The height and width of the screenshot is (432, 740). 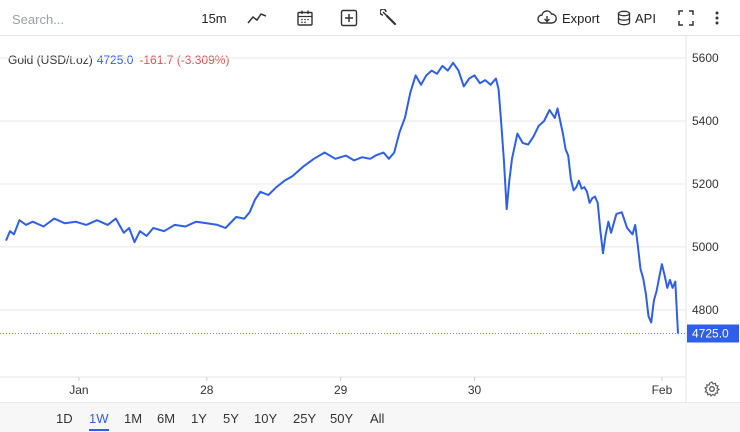 What do you see at coordinates (662, 390) in the screenshot?
I see `x-tick-label: Feb` at bounding box center [662, 390].